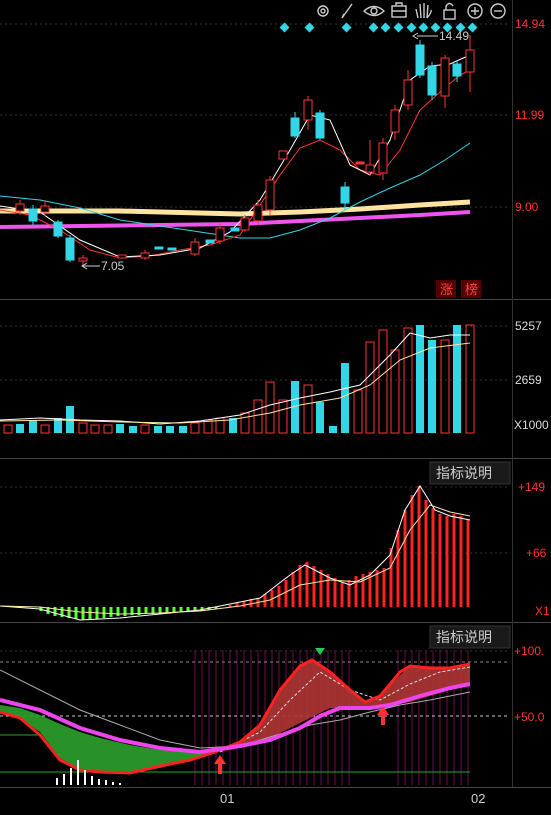 Image resolution: width=551 pixels, height=815 pixels. I want to click on low-price-label: 7.05, so click(113, 266).